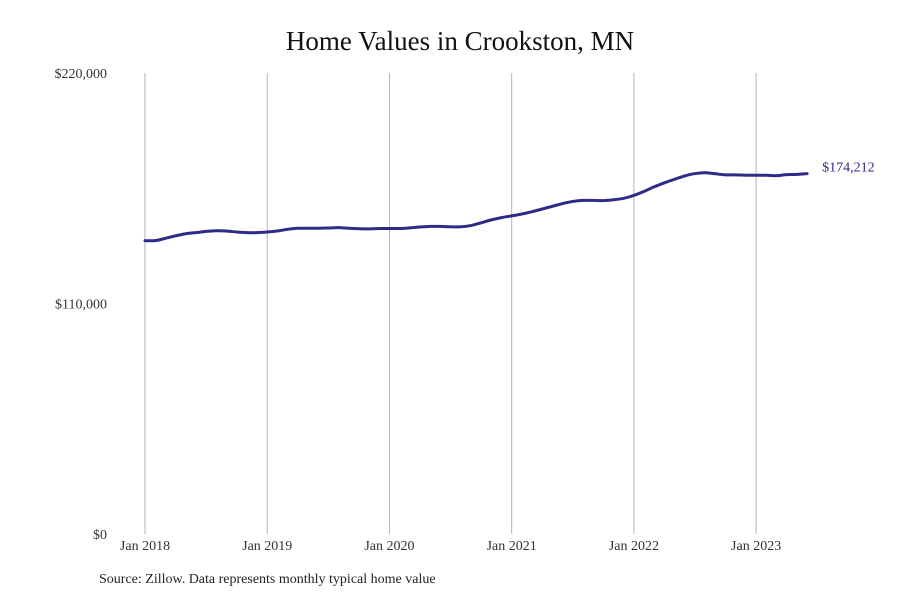 The width and height of the screenshot is (900, 600). Describe the element at coordinates (848, 168) in the screenshot. I see `series-end-label: $174,212` at that location.